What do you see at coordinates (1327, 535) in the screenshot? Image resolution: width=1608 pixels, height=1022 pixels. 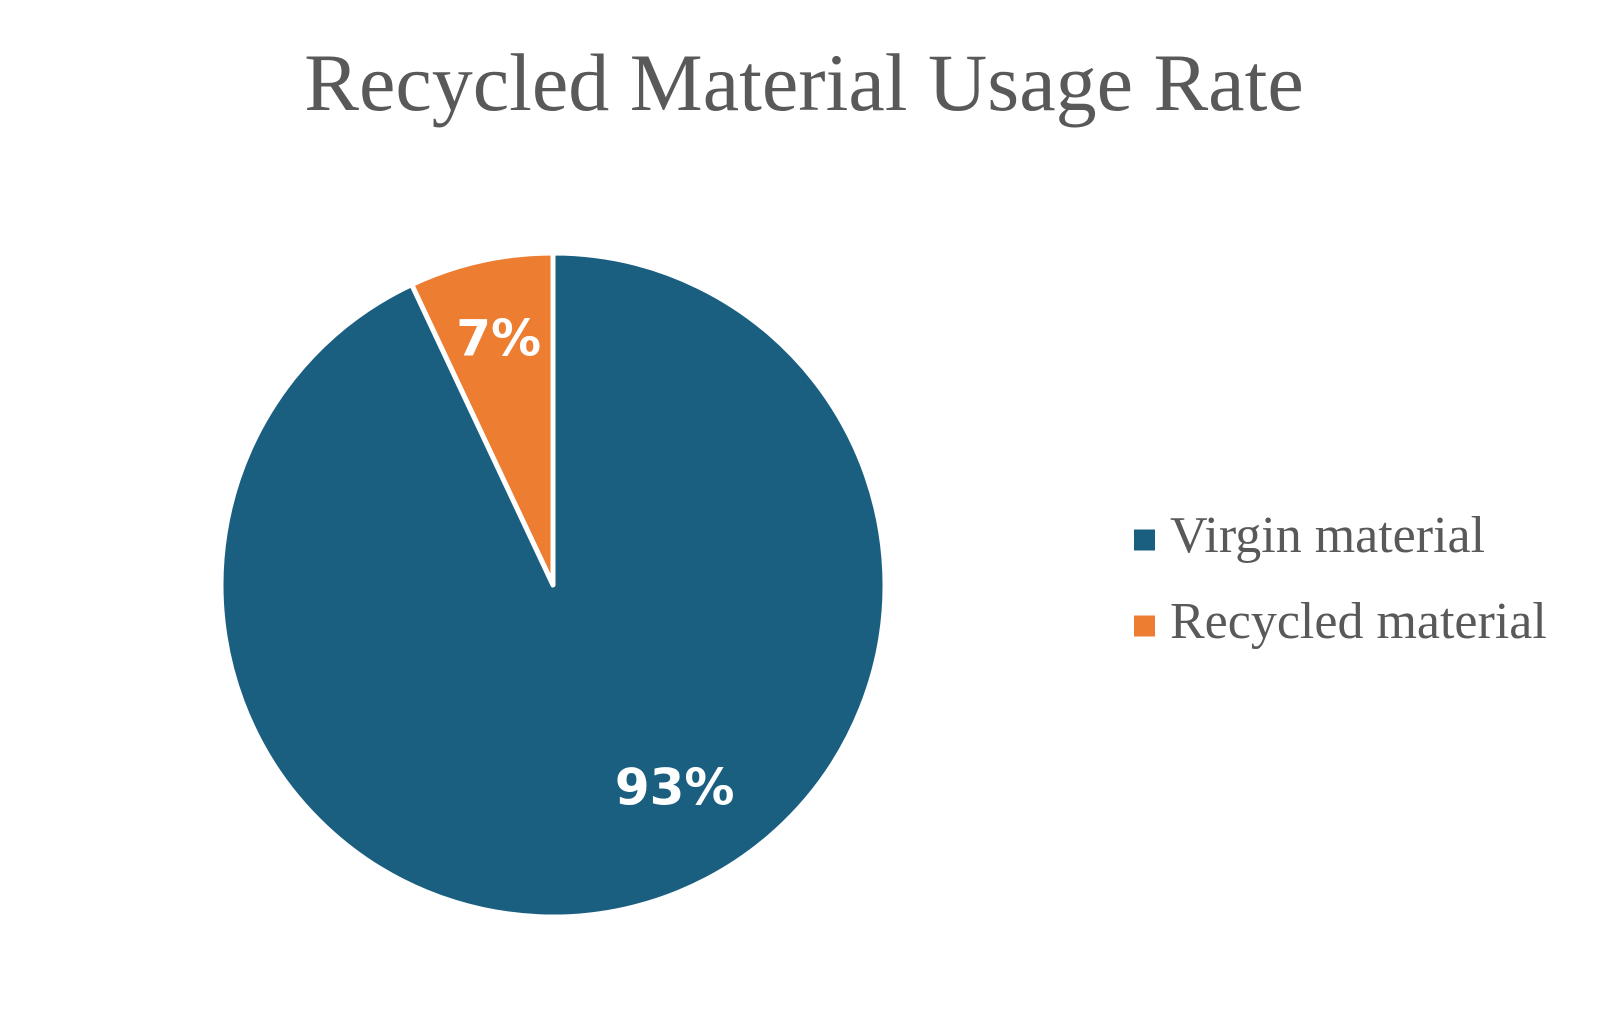 I see `legend-label: Virgin material` at bounding box center [1327, 535].